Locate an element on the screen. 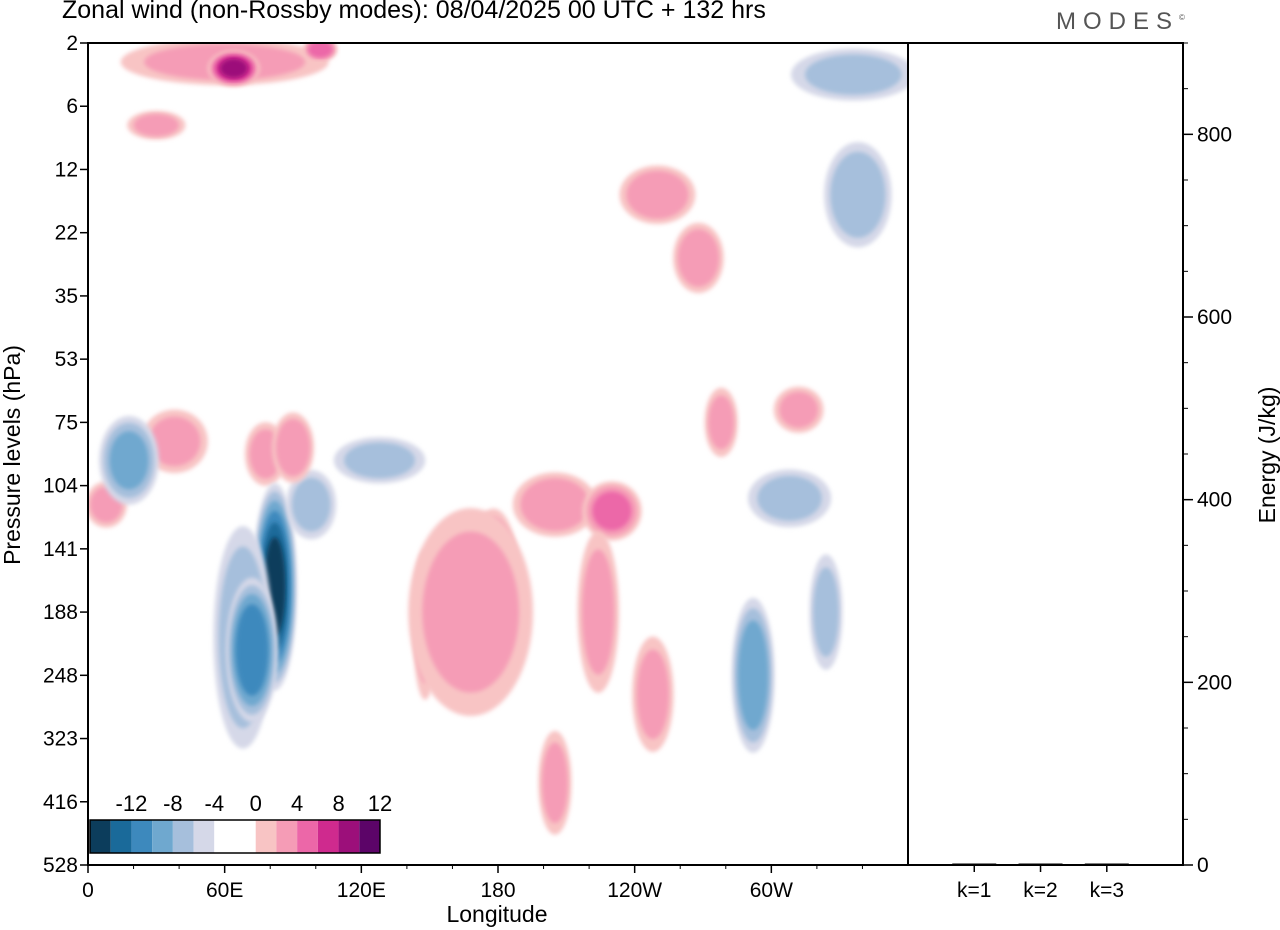 Image resolution: width=1280 pixels, height=930 pixels. x-tick-label: 60W is located at coordinates (771, 890).